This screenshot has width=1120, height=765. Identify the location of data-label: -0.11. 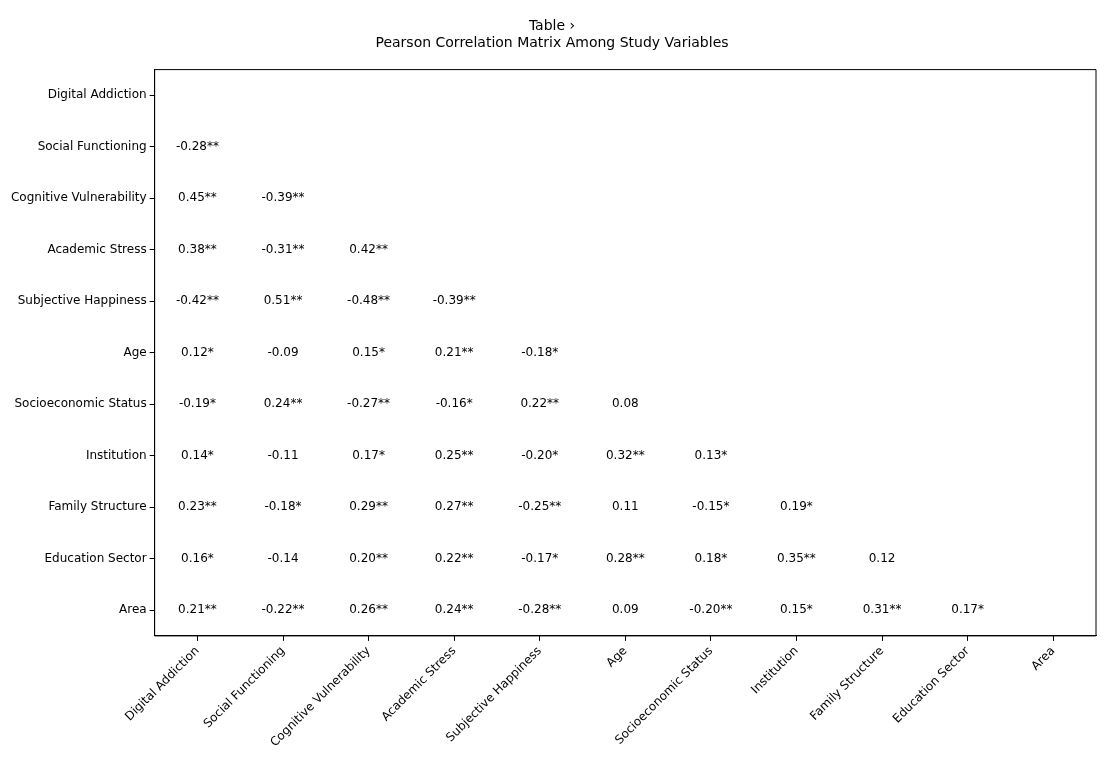
(283, 454).